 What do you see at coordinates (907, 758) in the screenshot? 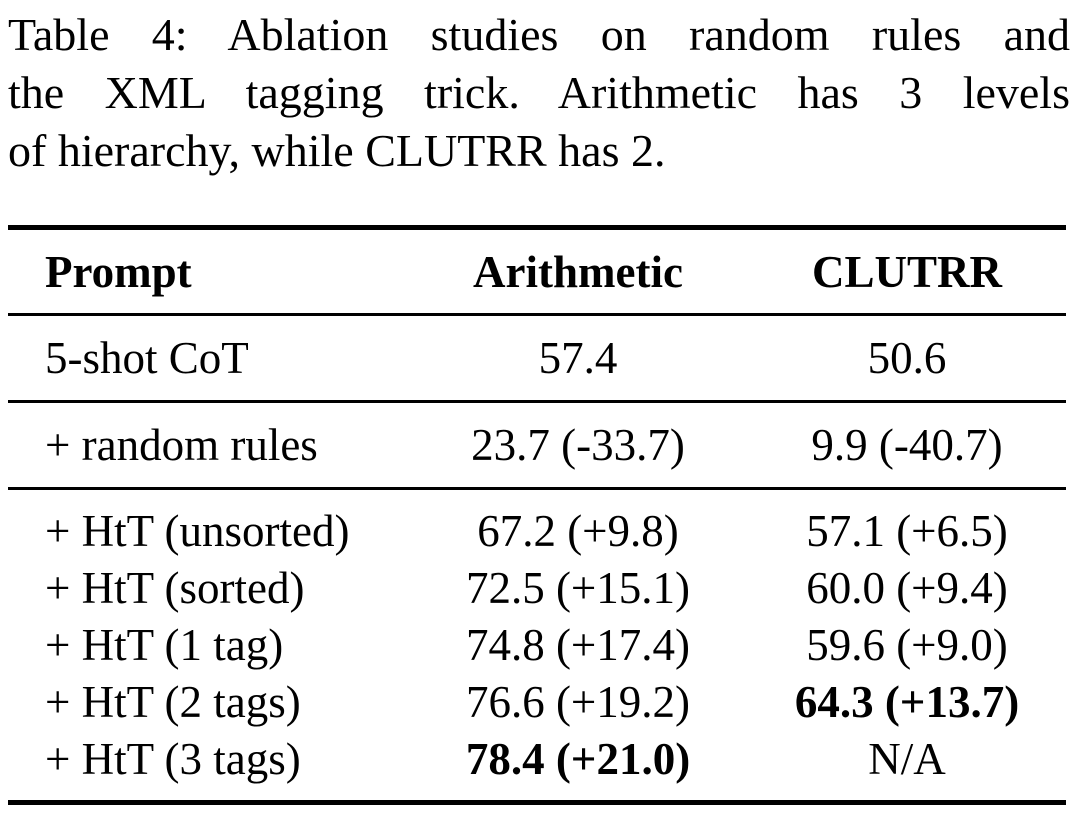
I see `clutrr-value: N/A` at bounding box center [907, 758].